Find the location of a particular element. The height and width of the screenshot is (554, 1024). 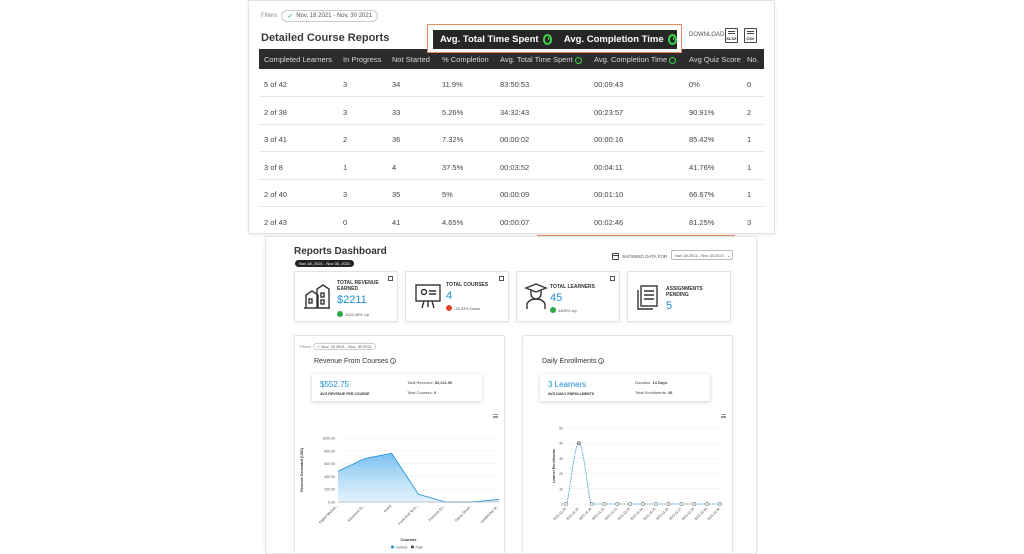

column-header: Completed Learners is located at coordinates (298, 59).